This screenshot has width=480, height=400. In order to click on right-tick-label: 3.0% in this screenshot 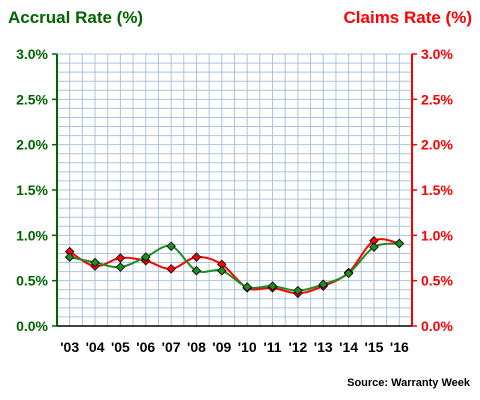, I will do `click(437, 54)`.